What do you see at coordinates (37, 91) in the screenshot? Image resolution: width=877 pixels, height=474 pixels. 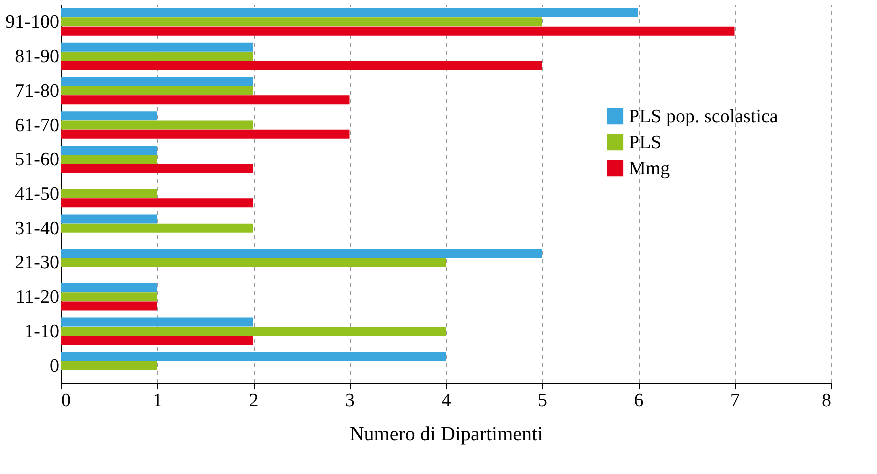 I see `y-tick-label: 71-80` at bounding box center [37, 91].